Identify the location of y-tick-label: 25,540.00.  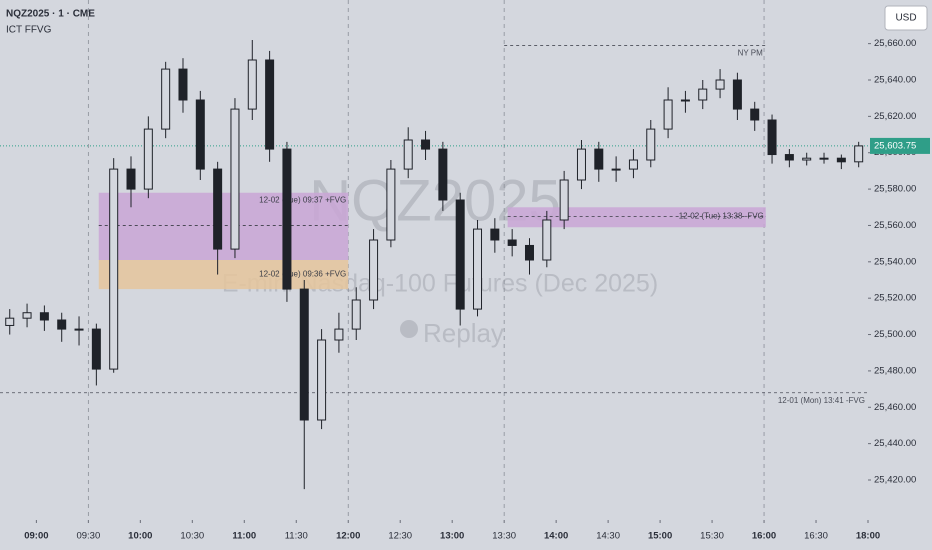
(895, 261).